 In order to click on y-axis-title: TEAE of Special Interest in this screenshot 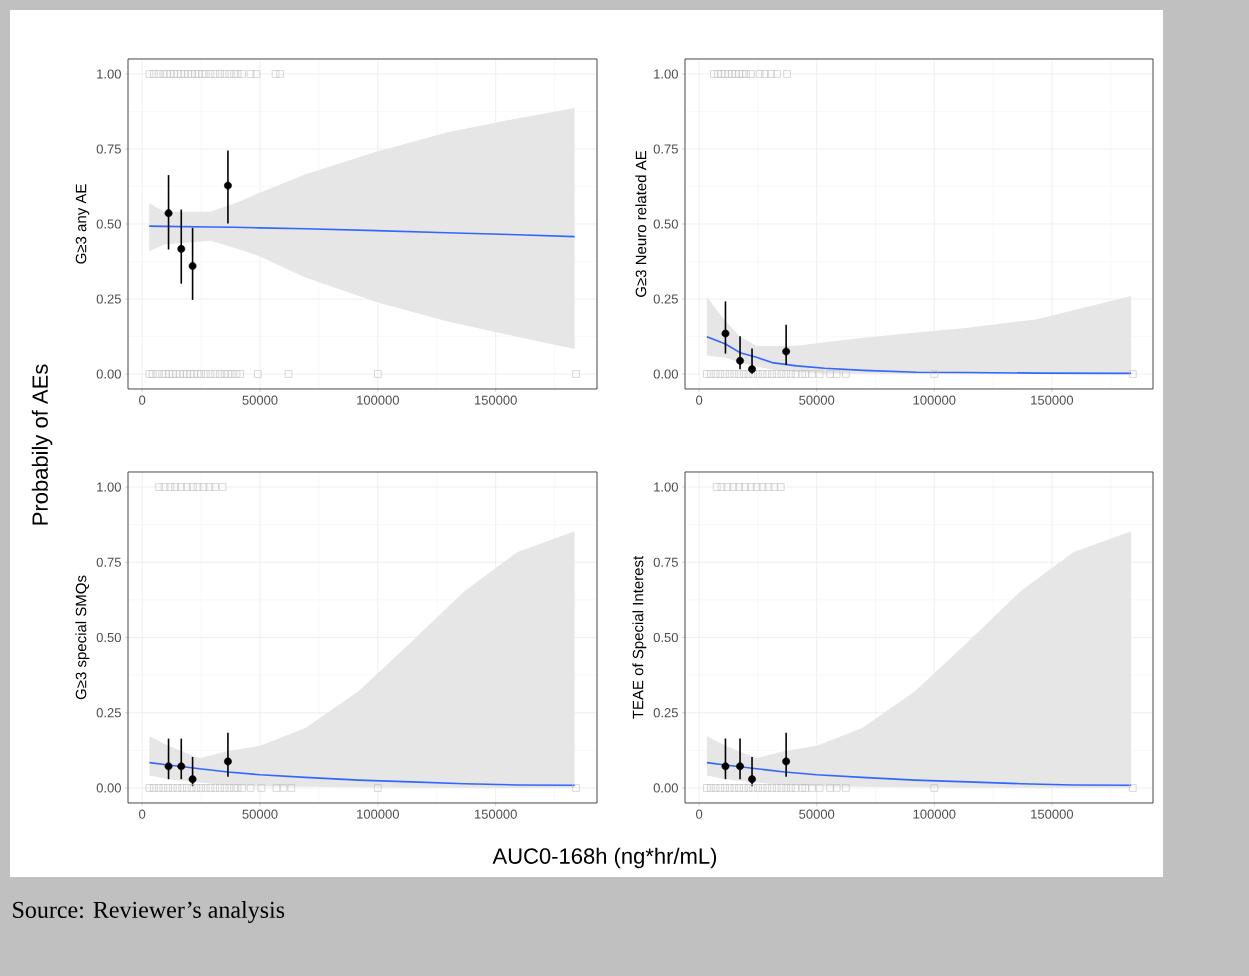, I will do `click(639, 637)`.